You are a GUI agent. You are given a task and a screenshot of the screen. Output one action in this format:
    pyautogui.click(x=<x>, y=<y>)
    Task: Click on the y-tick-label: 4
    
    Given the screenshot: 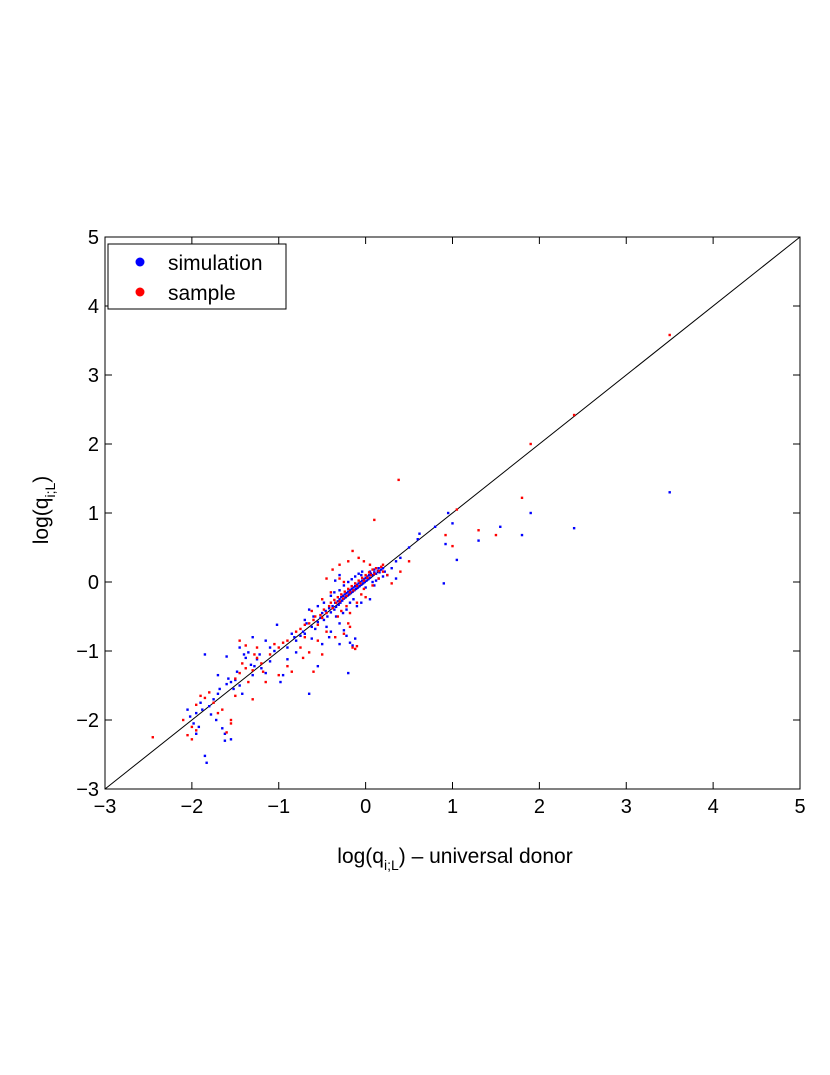 What is the action you would take?
    pyautogui.click(x=93, y=307)
    